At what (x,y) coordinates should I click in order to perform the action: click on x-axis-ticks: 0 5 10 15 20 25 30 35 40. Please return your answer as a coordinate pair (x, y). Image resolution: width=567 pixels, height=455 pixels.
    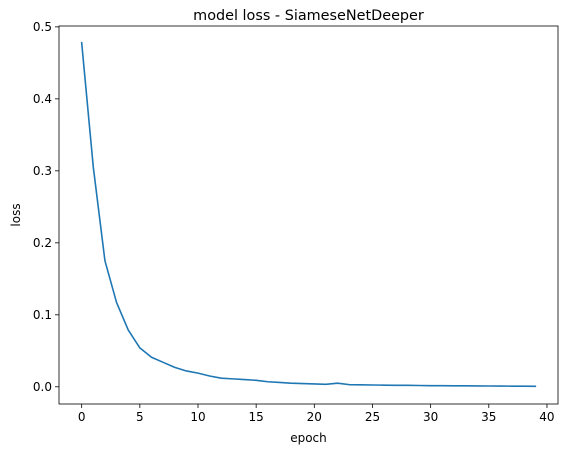
    Looking at the image, I should click on (316, 414).